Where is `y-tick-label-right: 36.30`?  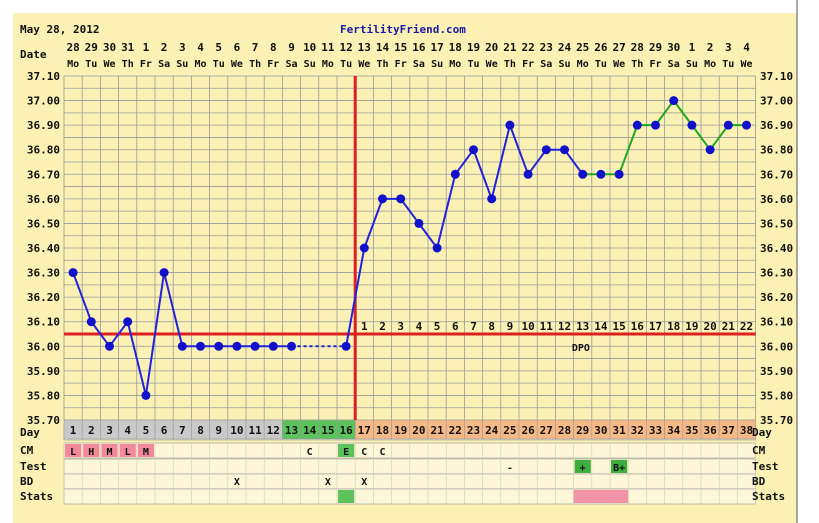 y-tick-label-right: 36.30 is located at coordinates (776, 273).